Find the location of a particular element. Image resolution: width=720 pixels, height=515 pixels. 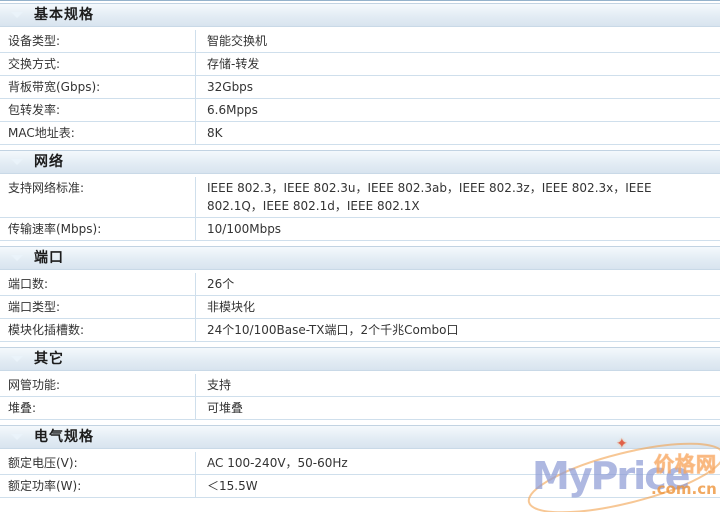

table-row: 额定电压(V): AC 100-240V，50-60Hz is located at coordinates (360, 463).